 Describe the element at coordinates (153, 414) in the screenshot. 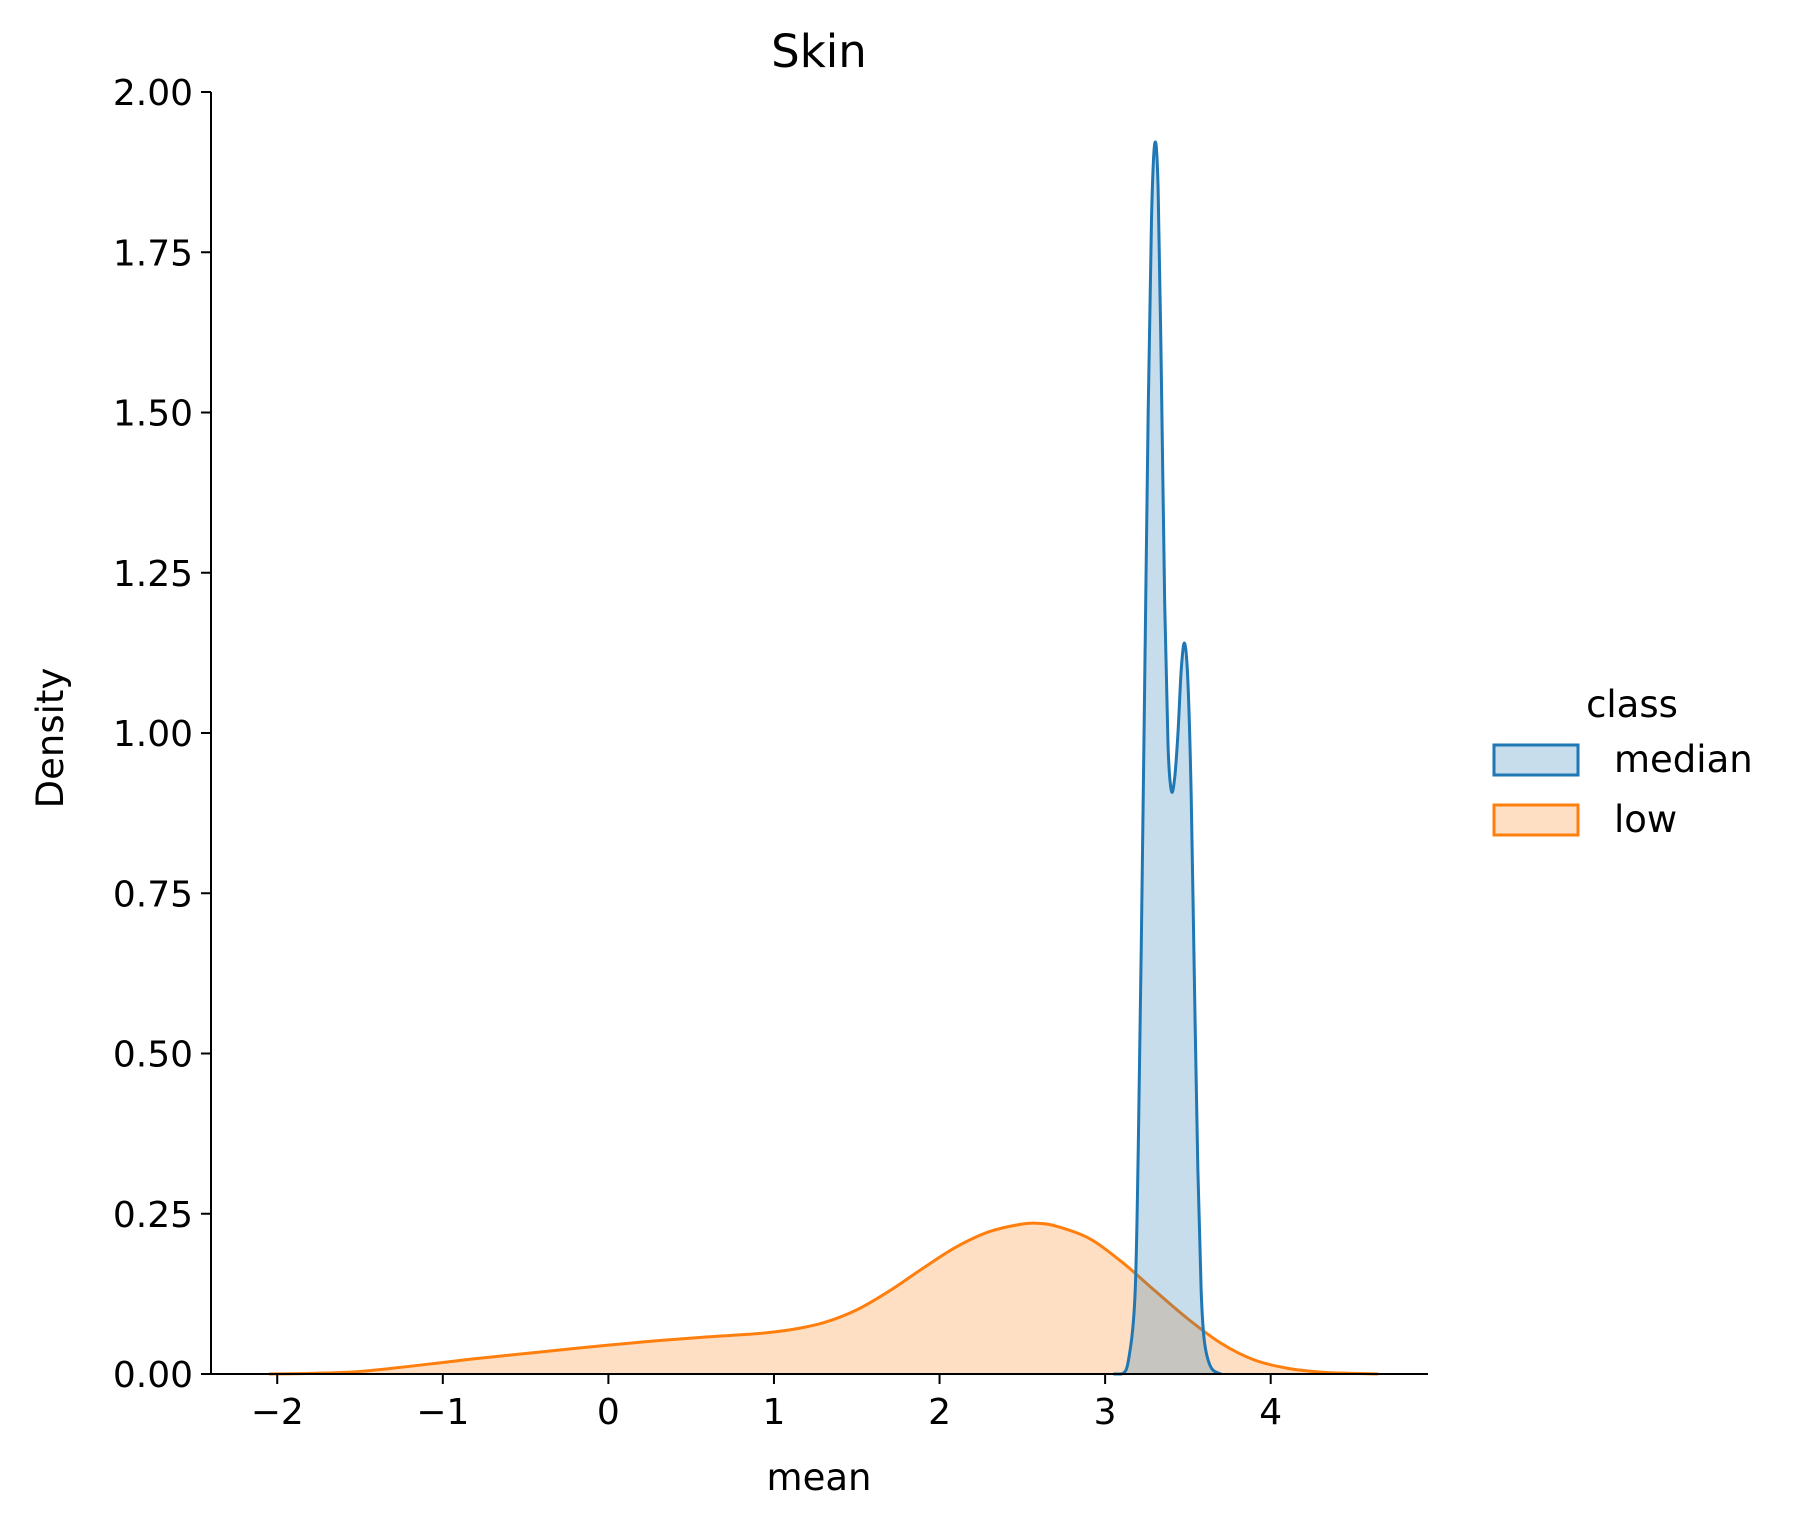

I see `y-tick-label: 1.50` at that location.